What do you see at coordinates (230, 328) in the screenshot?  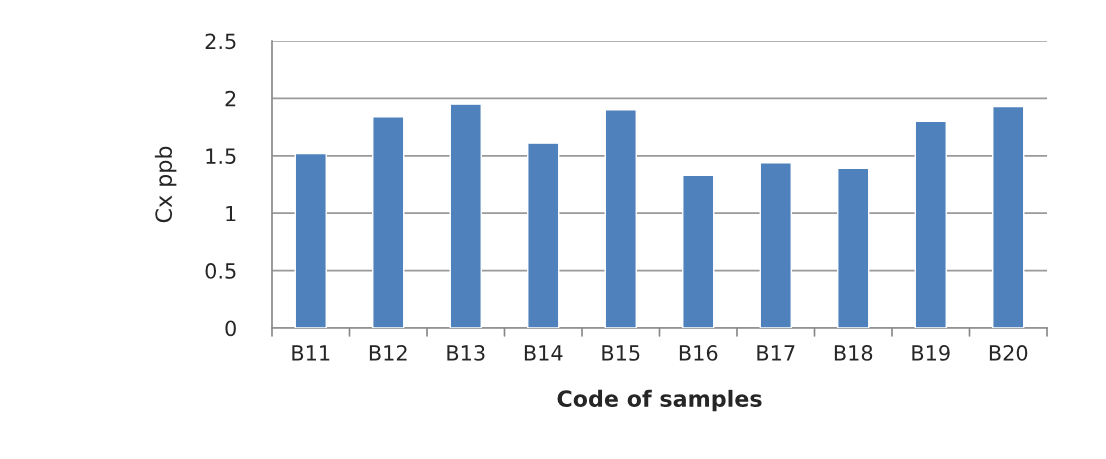 I see `y-tick-label: 0` at bounding box center [230, 328].